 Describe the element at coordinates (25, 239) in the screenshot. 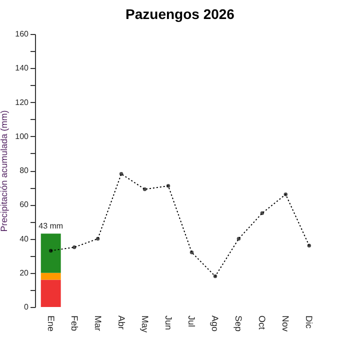

I see `y-tick-label: 40` at that location.